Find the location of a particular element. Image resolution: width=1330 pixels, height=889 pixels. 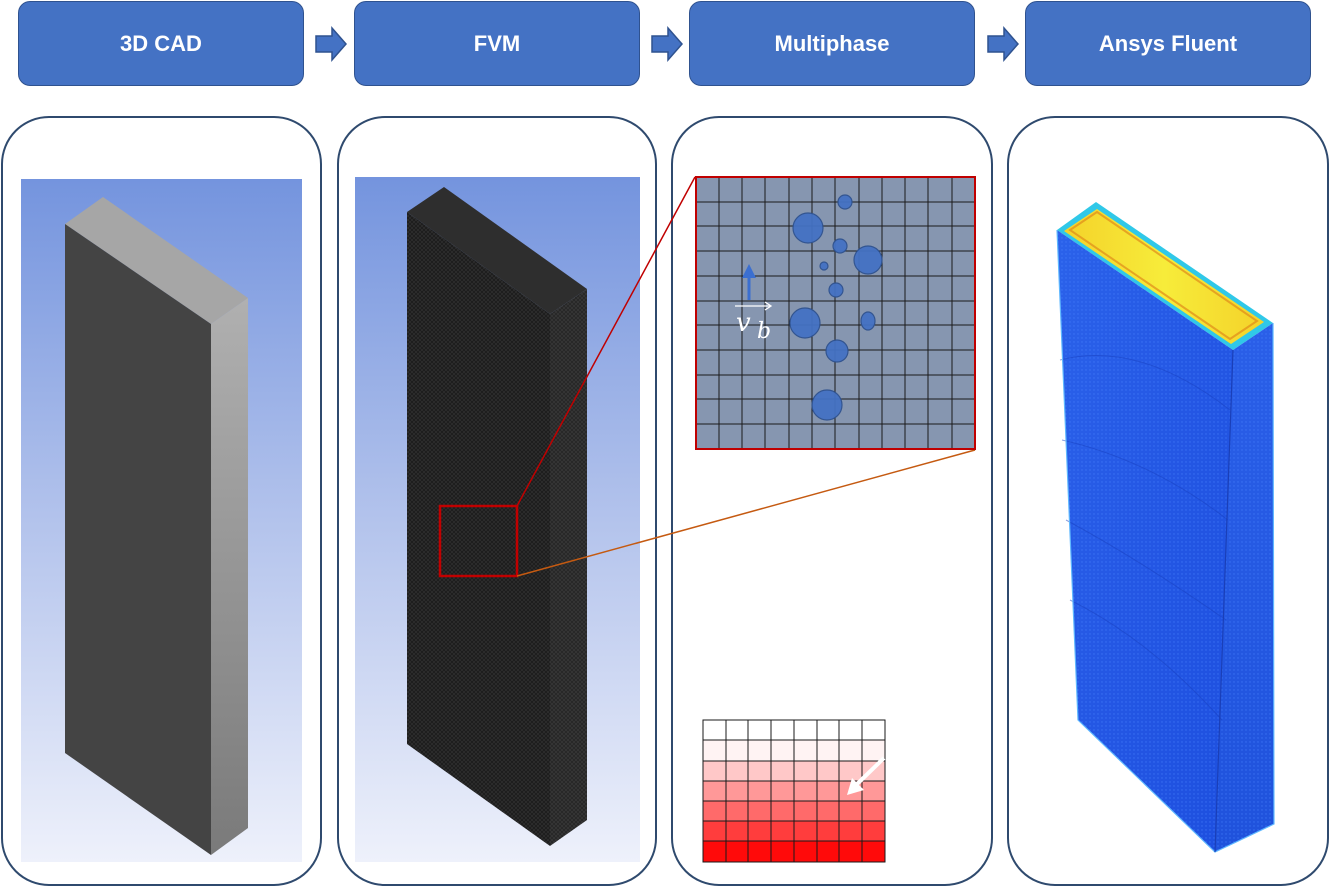

velocity-symbol: v is located at coordinates (743, 323).